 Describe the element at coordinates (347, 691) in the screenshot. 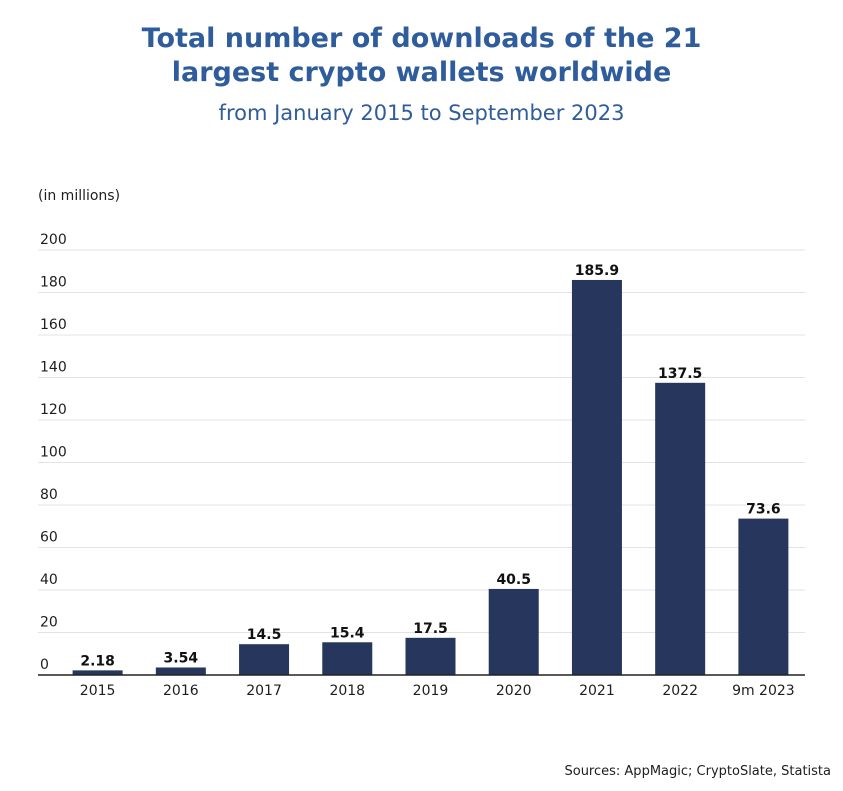

I see `x-tick-label: 2018` at that location.